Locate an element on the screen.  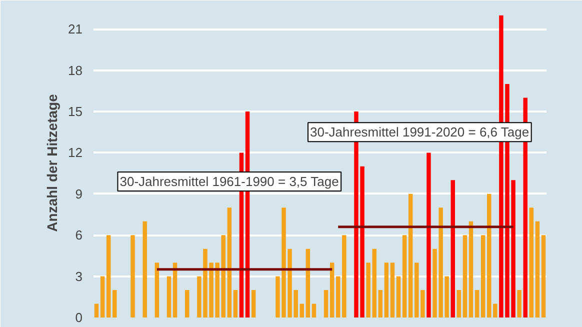
y-axis-title: Anzahl der Hitzetage is located at coordinates (52, 163).